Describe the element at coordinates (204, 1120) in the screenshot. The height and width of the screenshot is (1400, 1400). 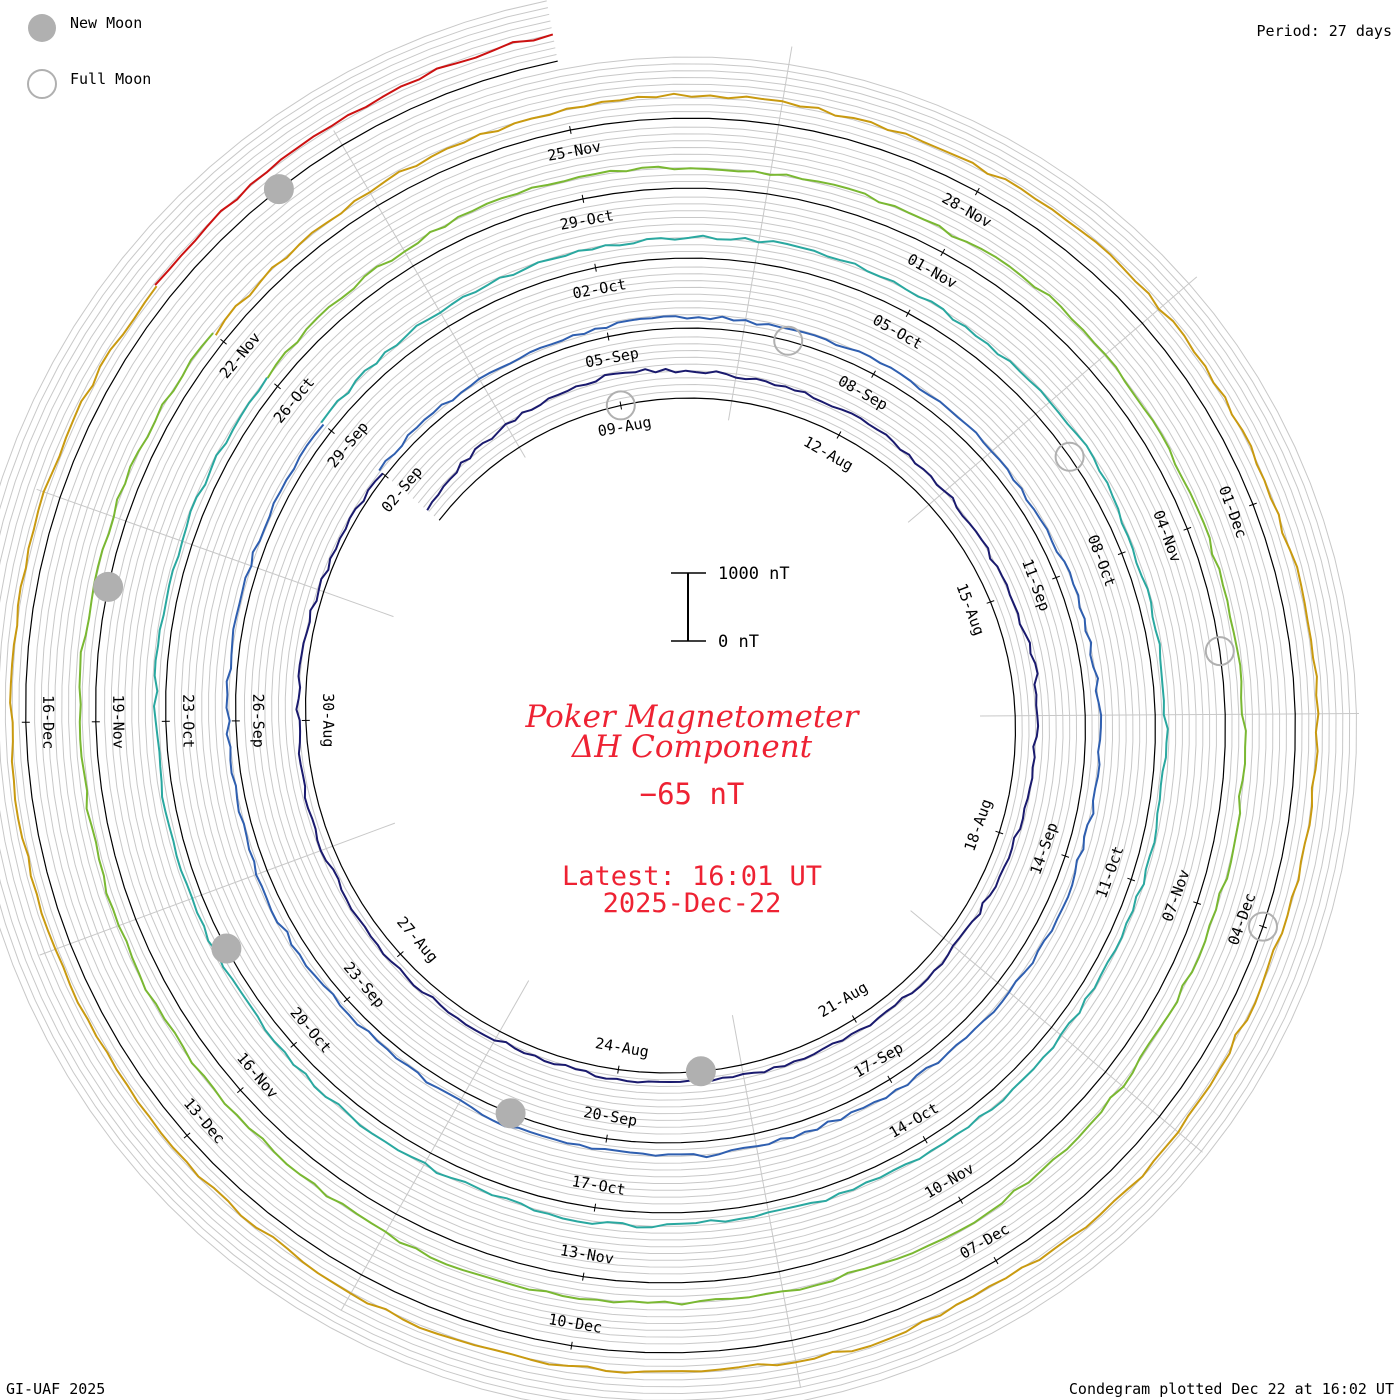
I see `date-label: 13-Dec` at that location.